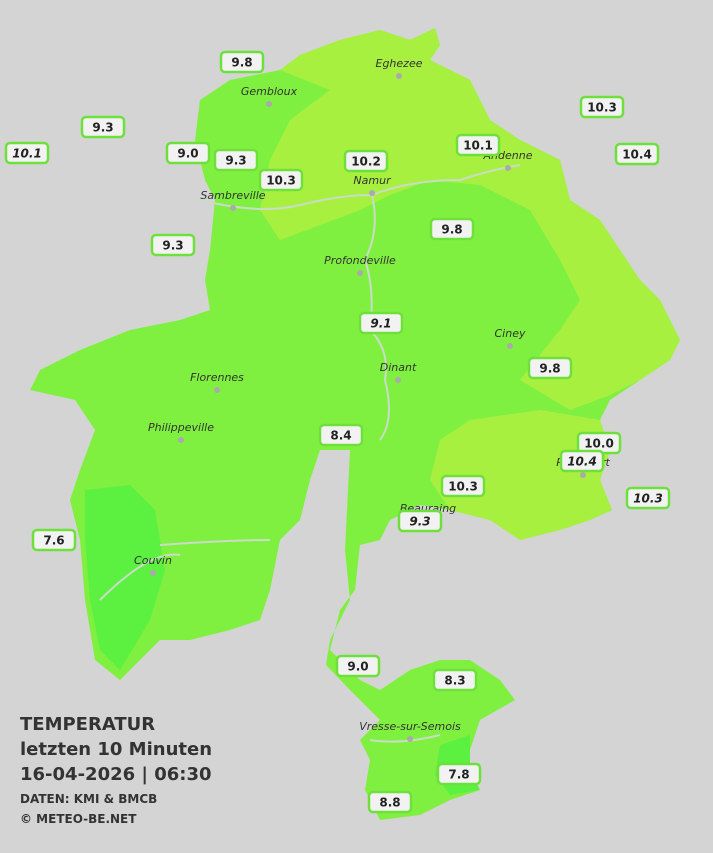 Image resolution: width=713 pixels, height=853 pixels. What do you see at coordinates (269, 91) in the screenshot?
I see `city-label: Gembloux` at bounding box center [269, 91].